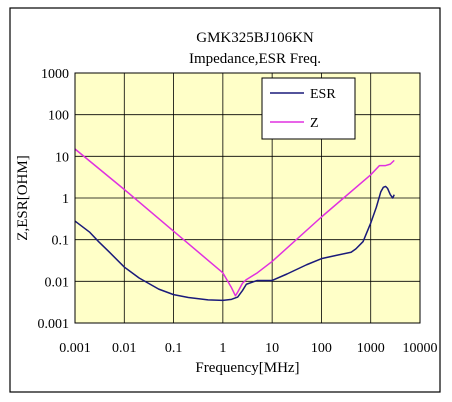 This screenshot has height=402, width=452. I want to click on x-tick-label: 1000, so click(371, 348).